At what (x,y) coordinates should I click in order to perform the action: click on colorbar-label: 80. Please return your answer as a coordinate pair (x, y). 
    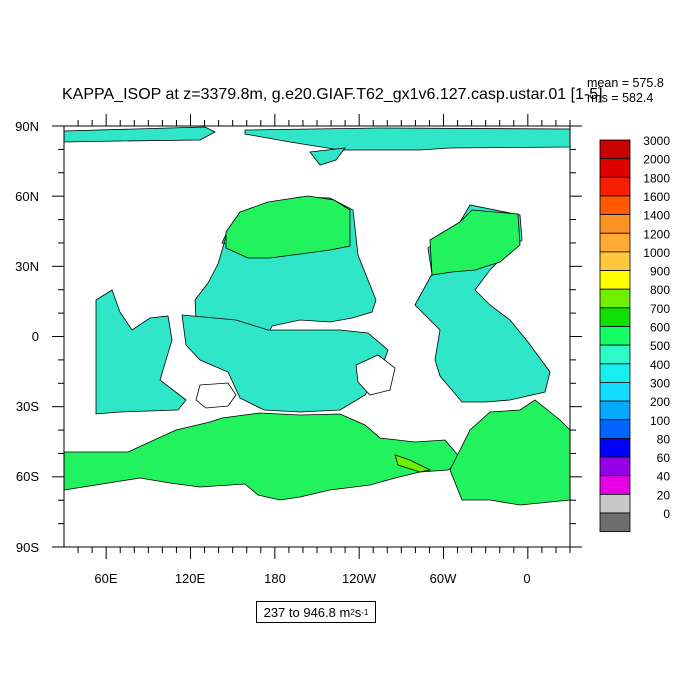
    Looking at the image, I should click on (664, 439).